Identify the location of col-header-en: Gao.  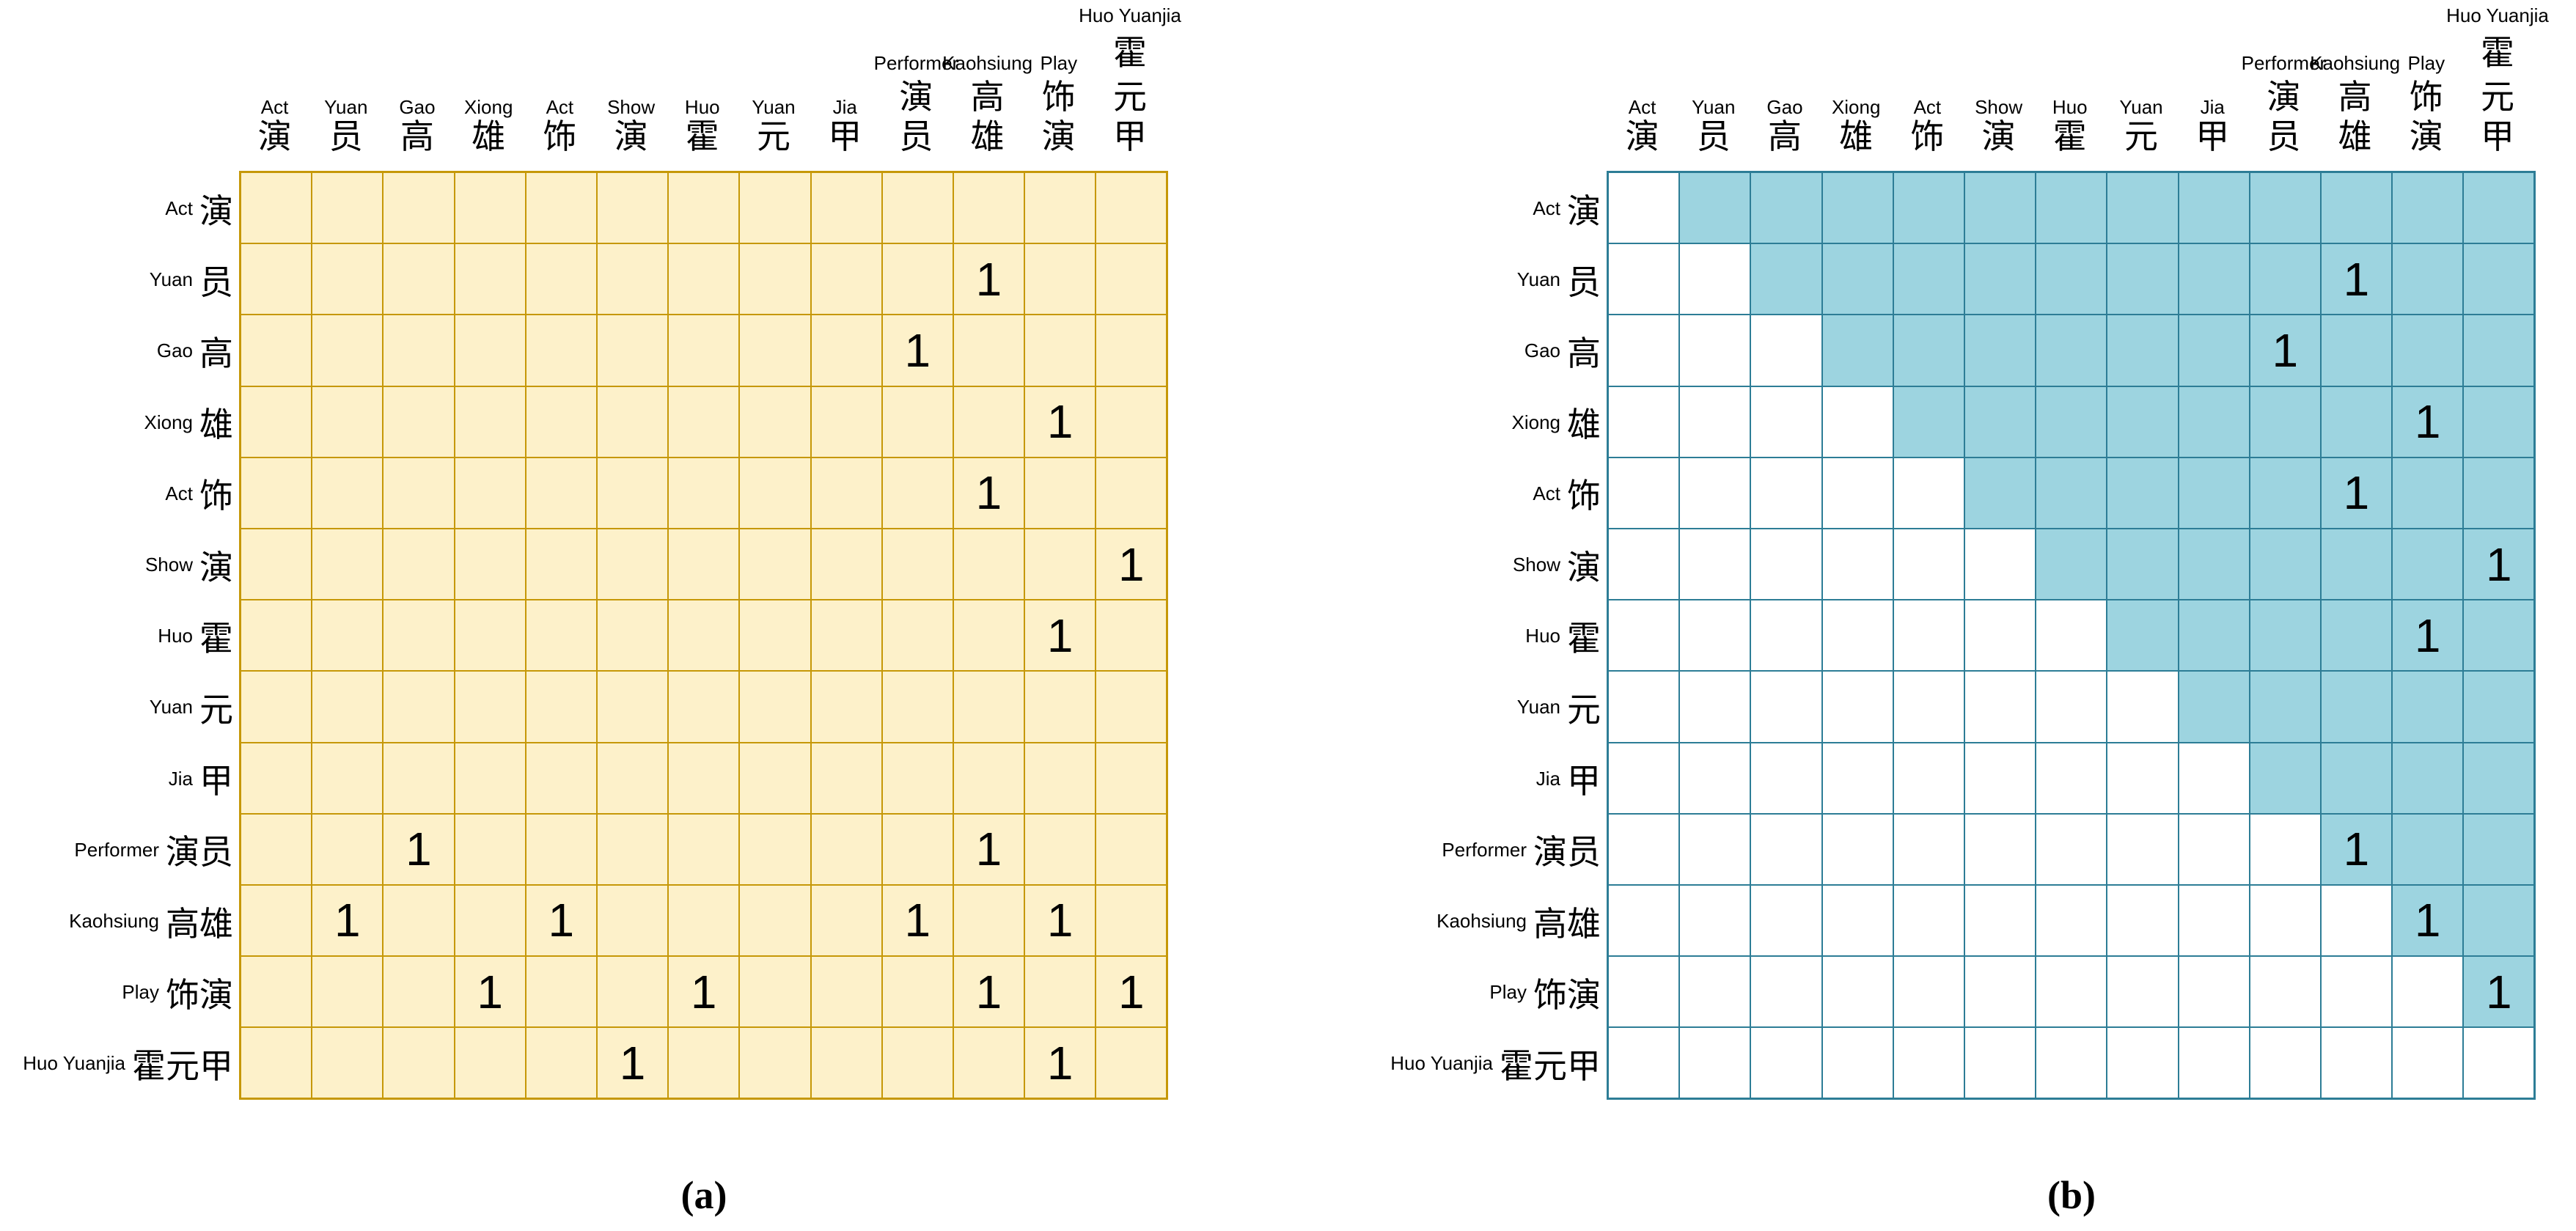
(417, 107).